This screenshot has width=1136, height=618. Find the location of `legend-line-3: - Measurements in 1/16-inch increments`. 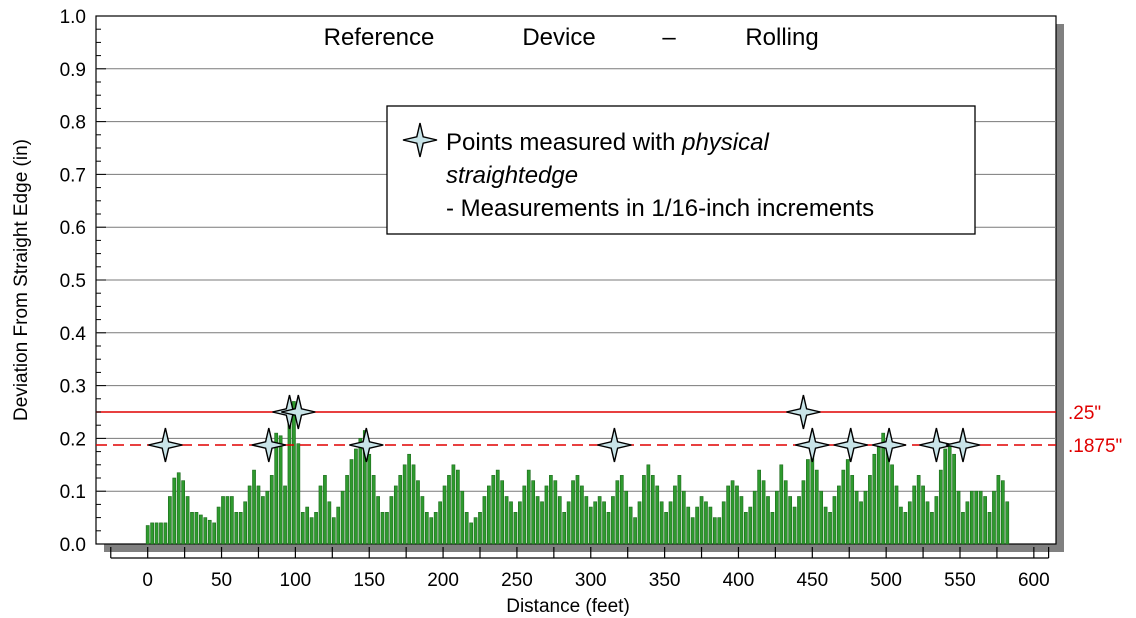

legend-line-3: - Measurements in 1/16-inch increments is located at coordinates (660, 208).